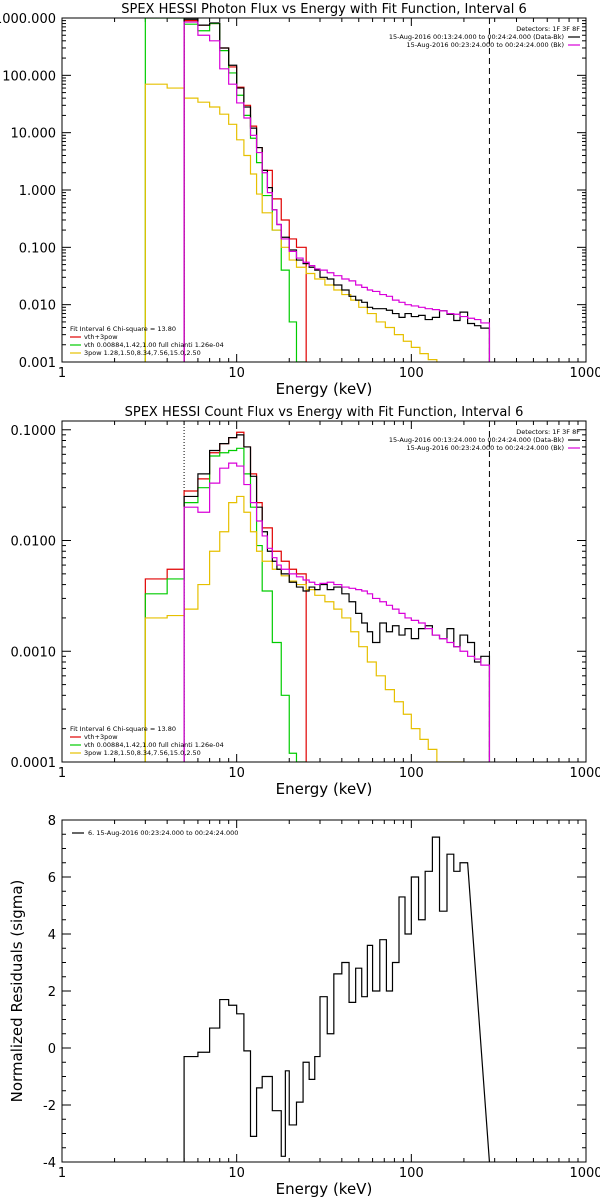  What do you see at coordinates (37, 306) in the screenshot?
I see `y-tick-label: 0.010` at bounding box center [37, 306].